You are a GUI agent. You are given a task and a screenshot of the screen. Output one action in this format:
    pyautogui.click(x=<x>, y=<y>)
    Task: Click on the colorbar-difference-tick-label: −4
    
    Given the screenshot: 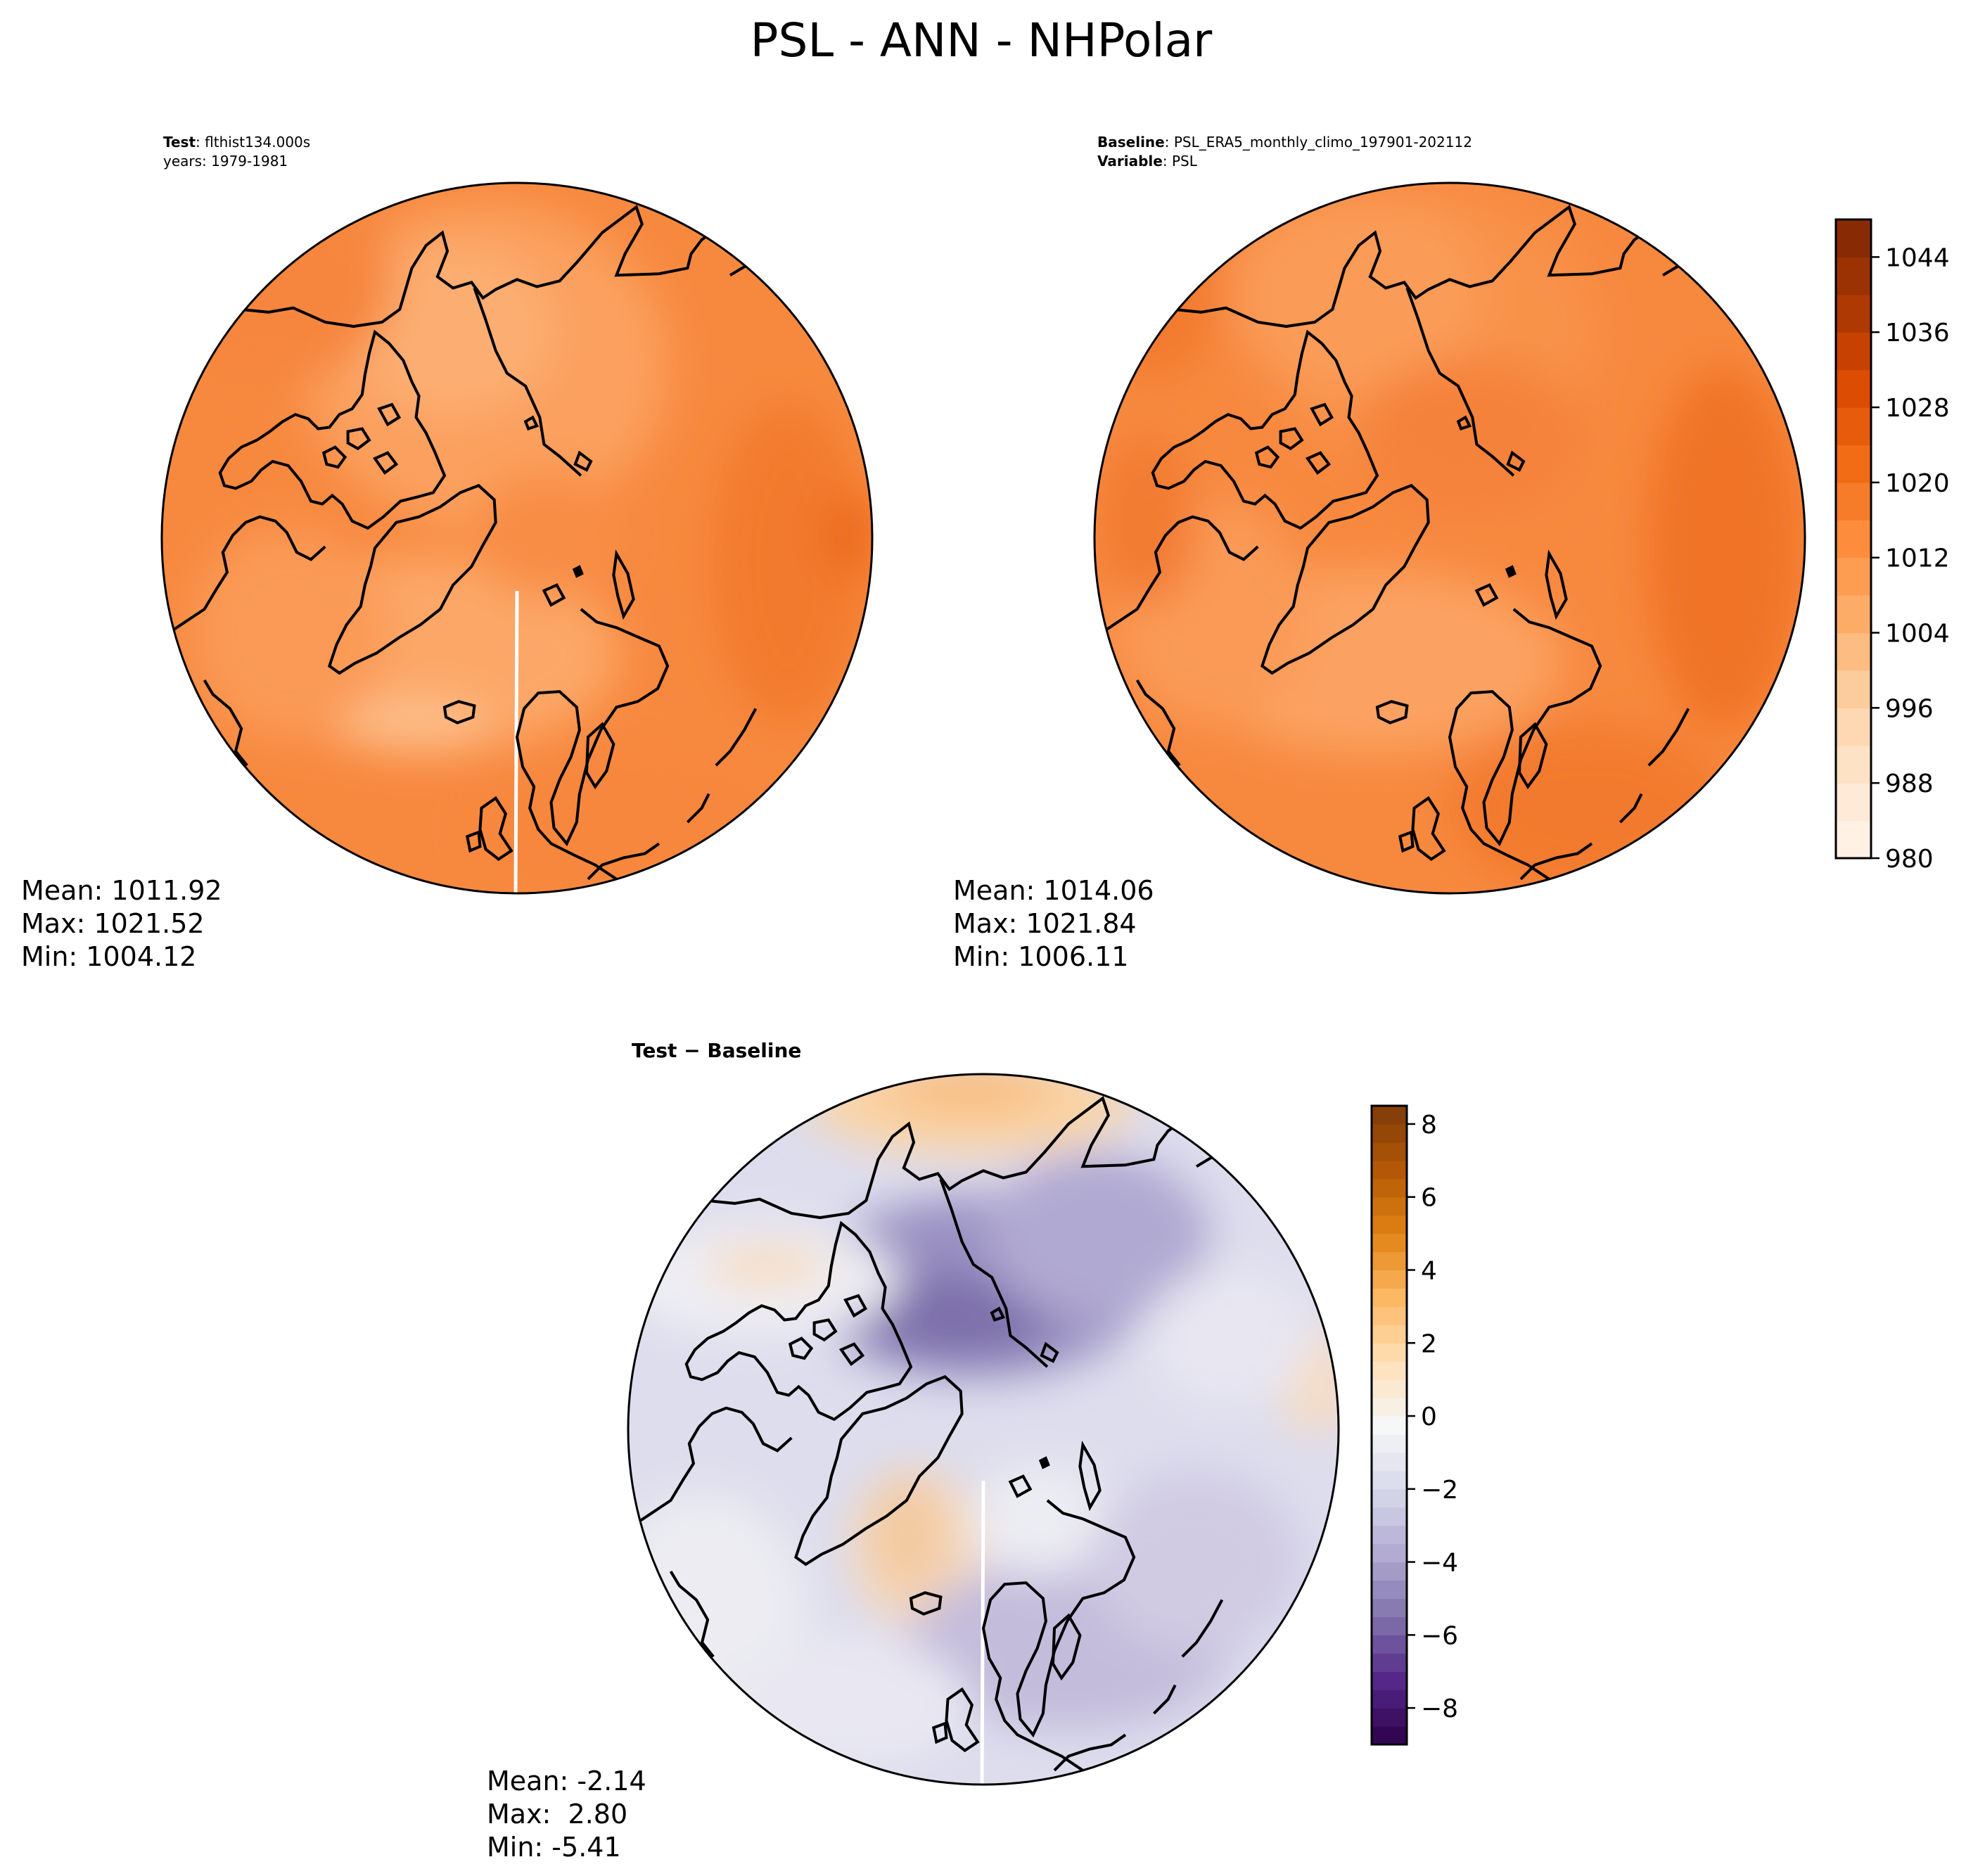 What is the action you would take?
    pyautogui.click(x=1439, y=1563)
    